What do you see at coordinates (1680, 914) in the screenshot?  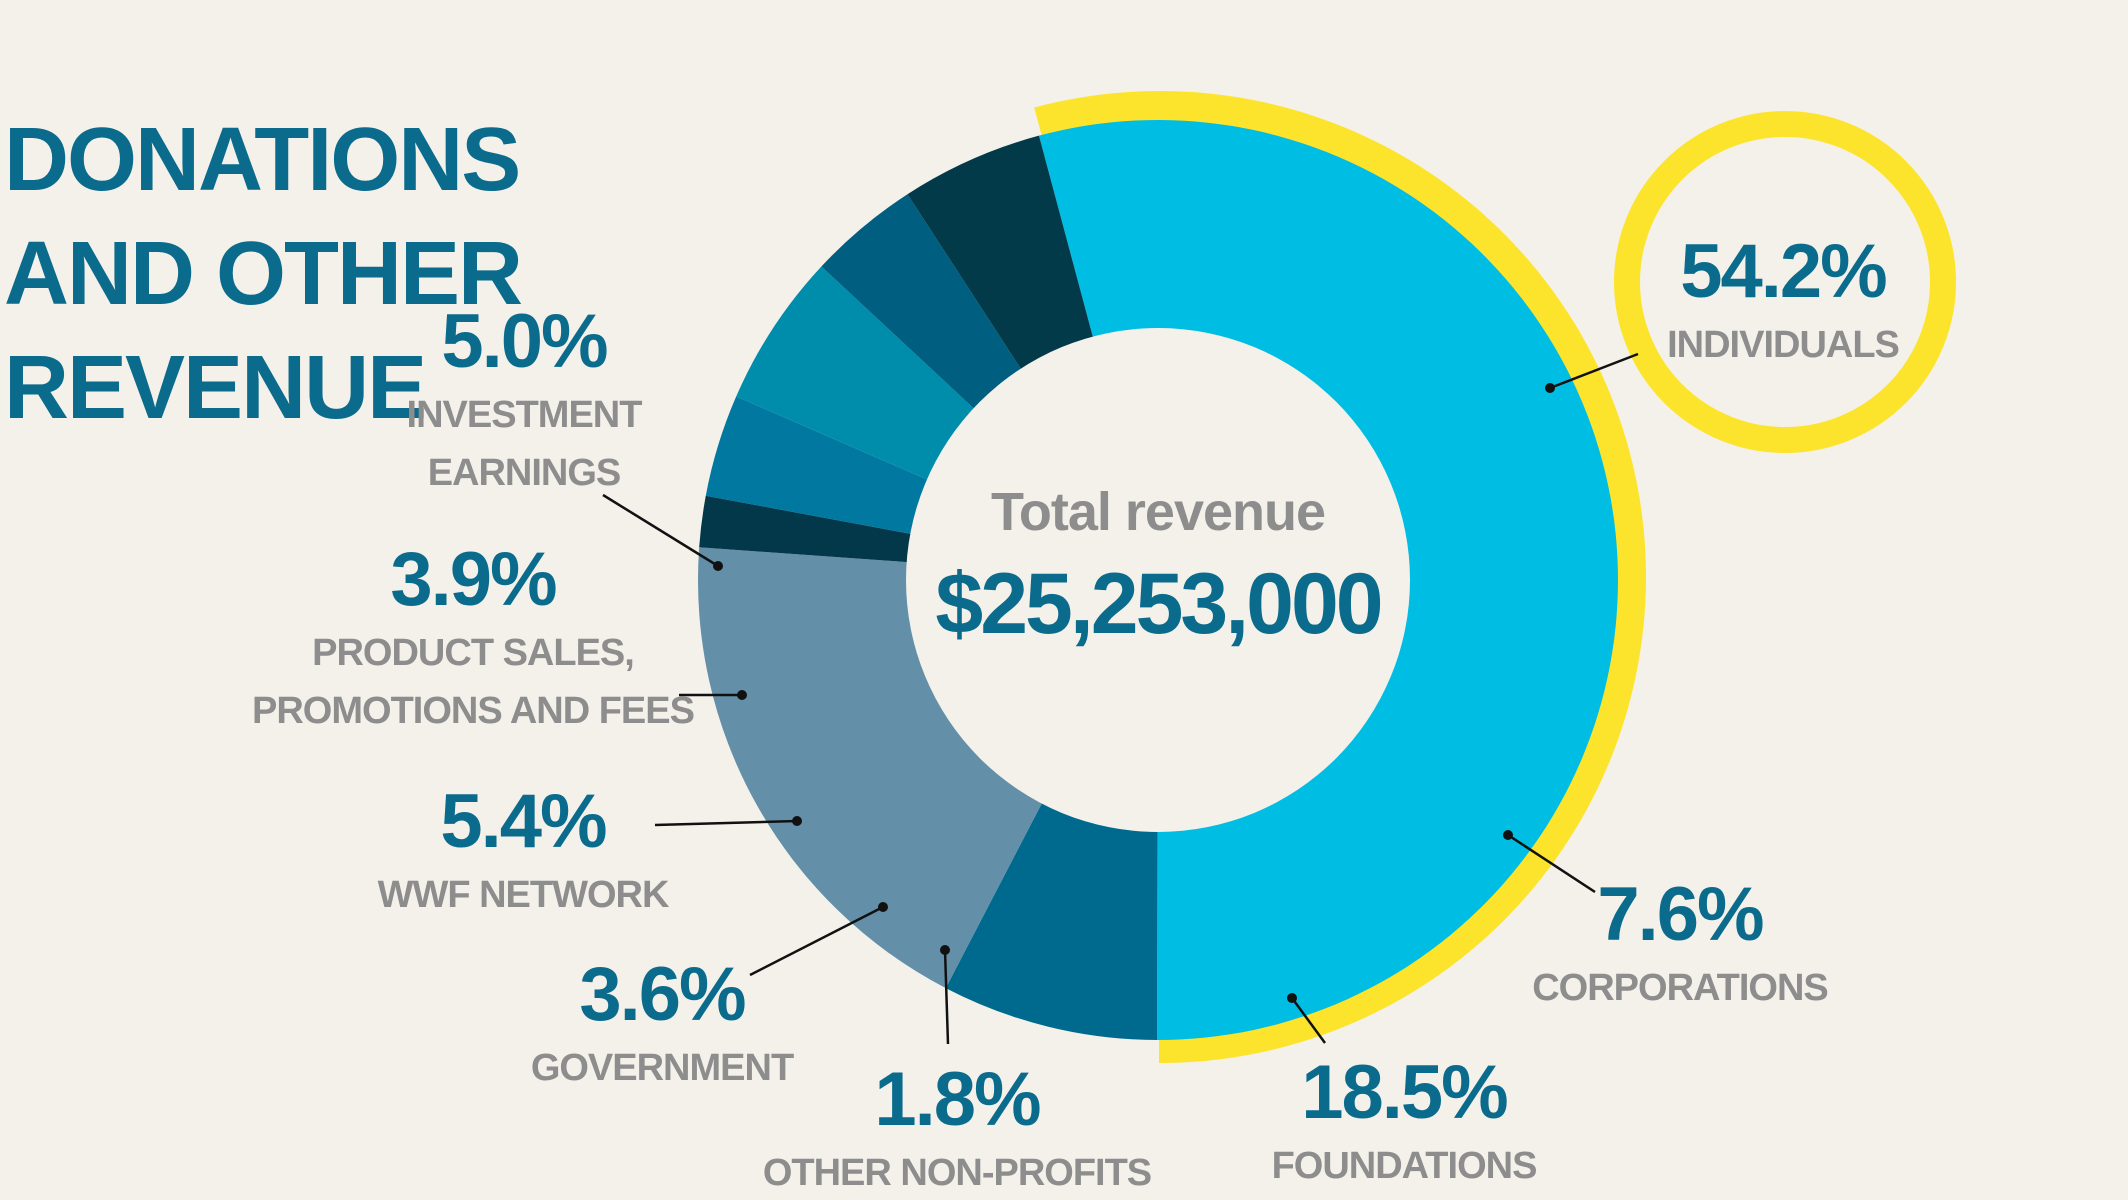 I see `slice-percent-label-2: 7.6%` at bounding box center [1680, 914].